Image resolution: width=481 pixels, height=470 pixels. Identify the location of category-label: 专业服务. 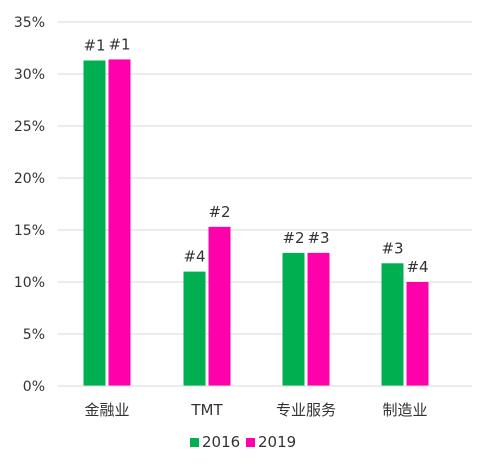
(306, 410).